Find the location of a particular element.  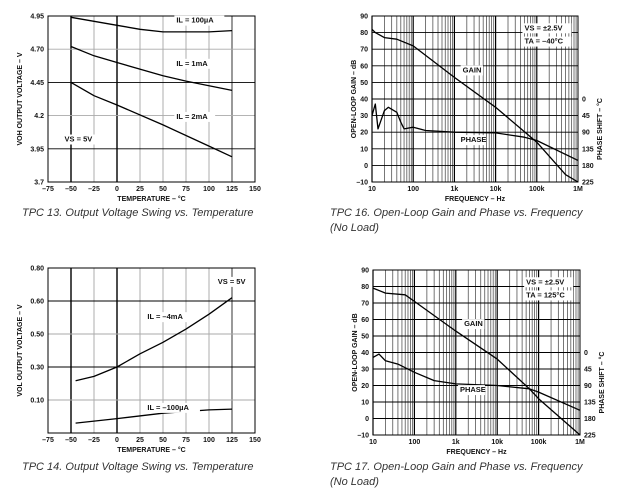

y-tick-label: 0.50 is located at coordinates (37, 335).